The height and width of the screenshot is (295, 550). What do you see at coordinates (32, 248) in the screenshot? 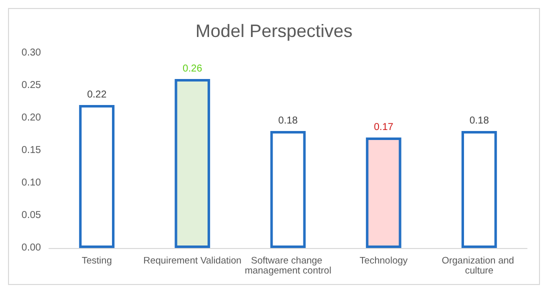
I see `y-tick-label: 0.00` at bounding box center [32, 248].